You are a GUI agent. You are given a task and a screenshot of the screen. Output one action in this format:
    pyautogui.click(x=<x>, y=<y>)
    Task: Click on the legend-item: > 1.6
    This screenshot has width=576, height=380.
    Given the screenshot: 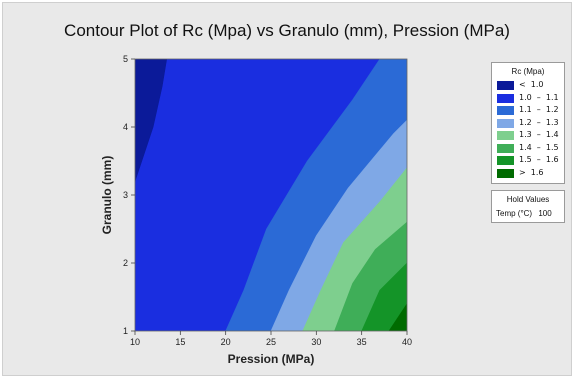 What is the action you would take?
    pyautogui.click(x=530, y=173)
    